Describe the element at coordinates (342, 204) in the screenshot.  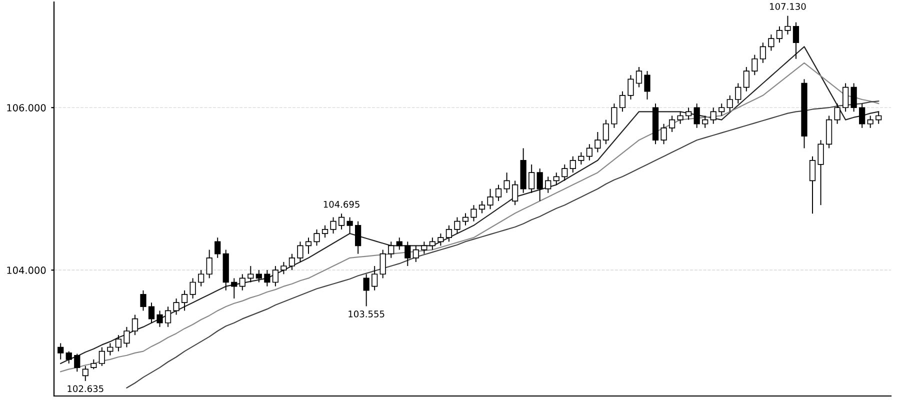
I see `annotation: 104.695` at that location.